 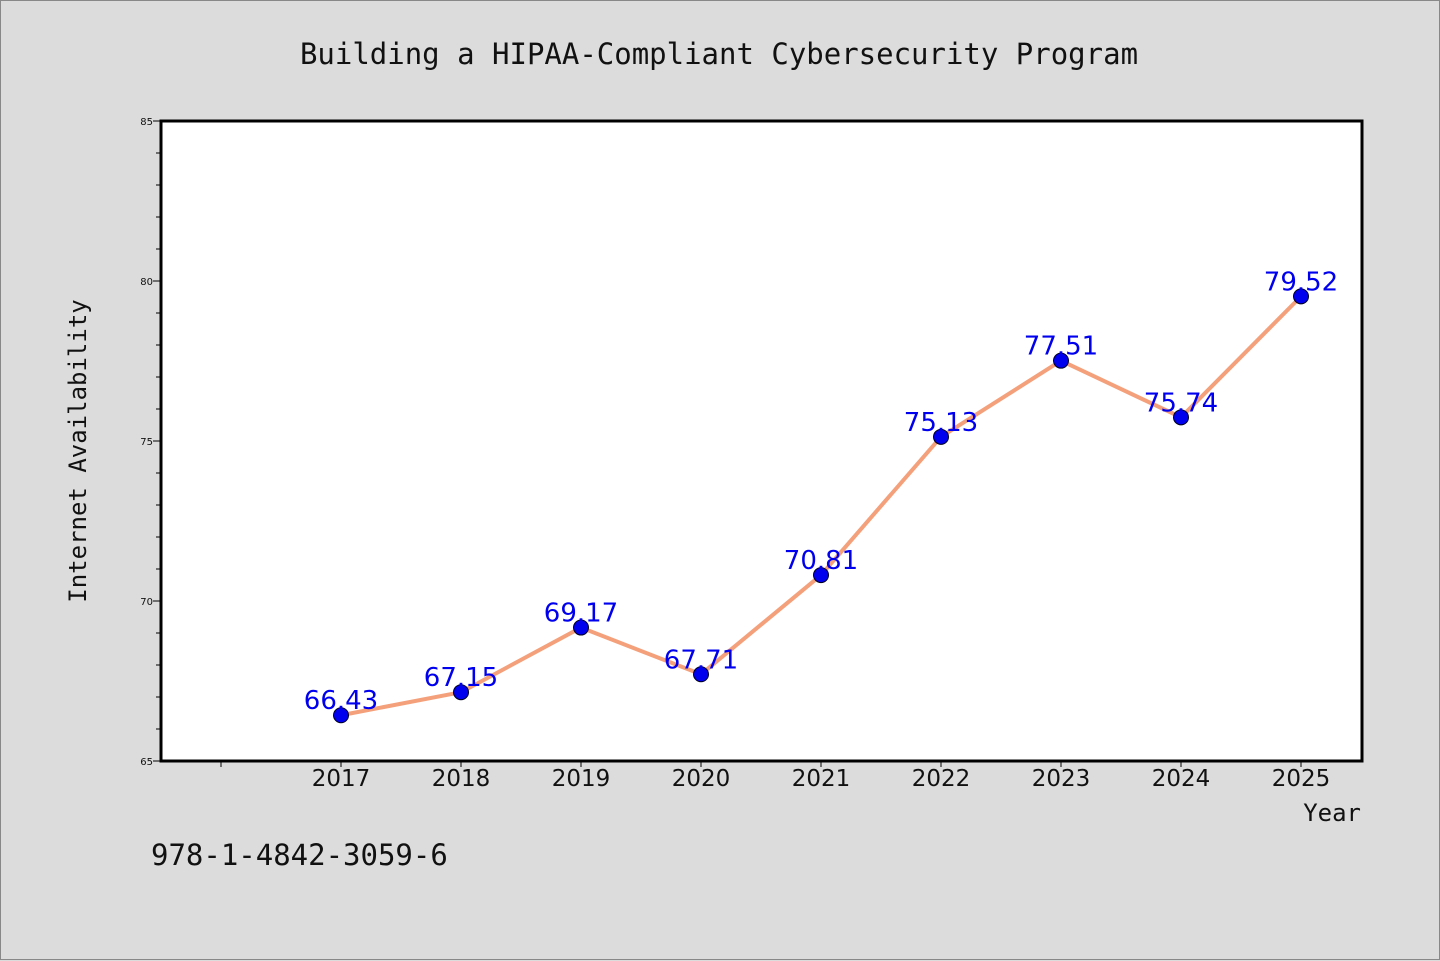 What do you see at coordinates (941, 423) in the screenshot?
I see `data-label: 75.13` at bounding box center [941, 423].